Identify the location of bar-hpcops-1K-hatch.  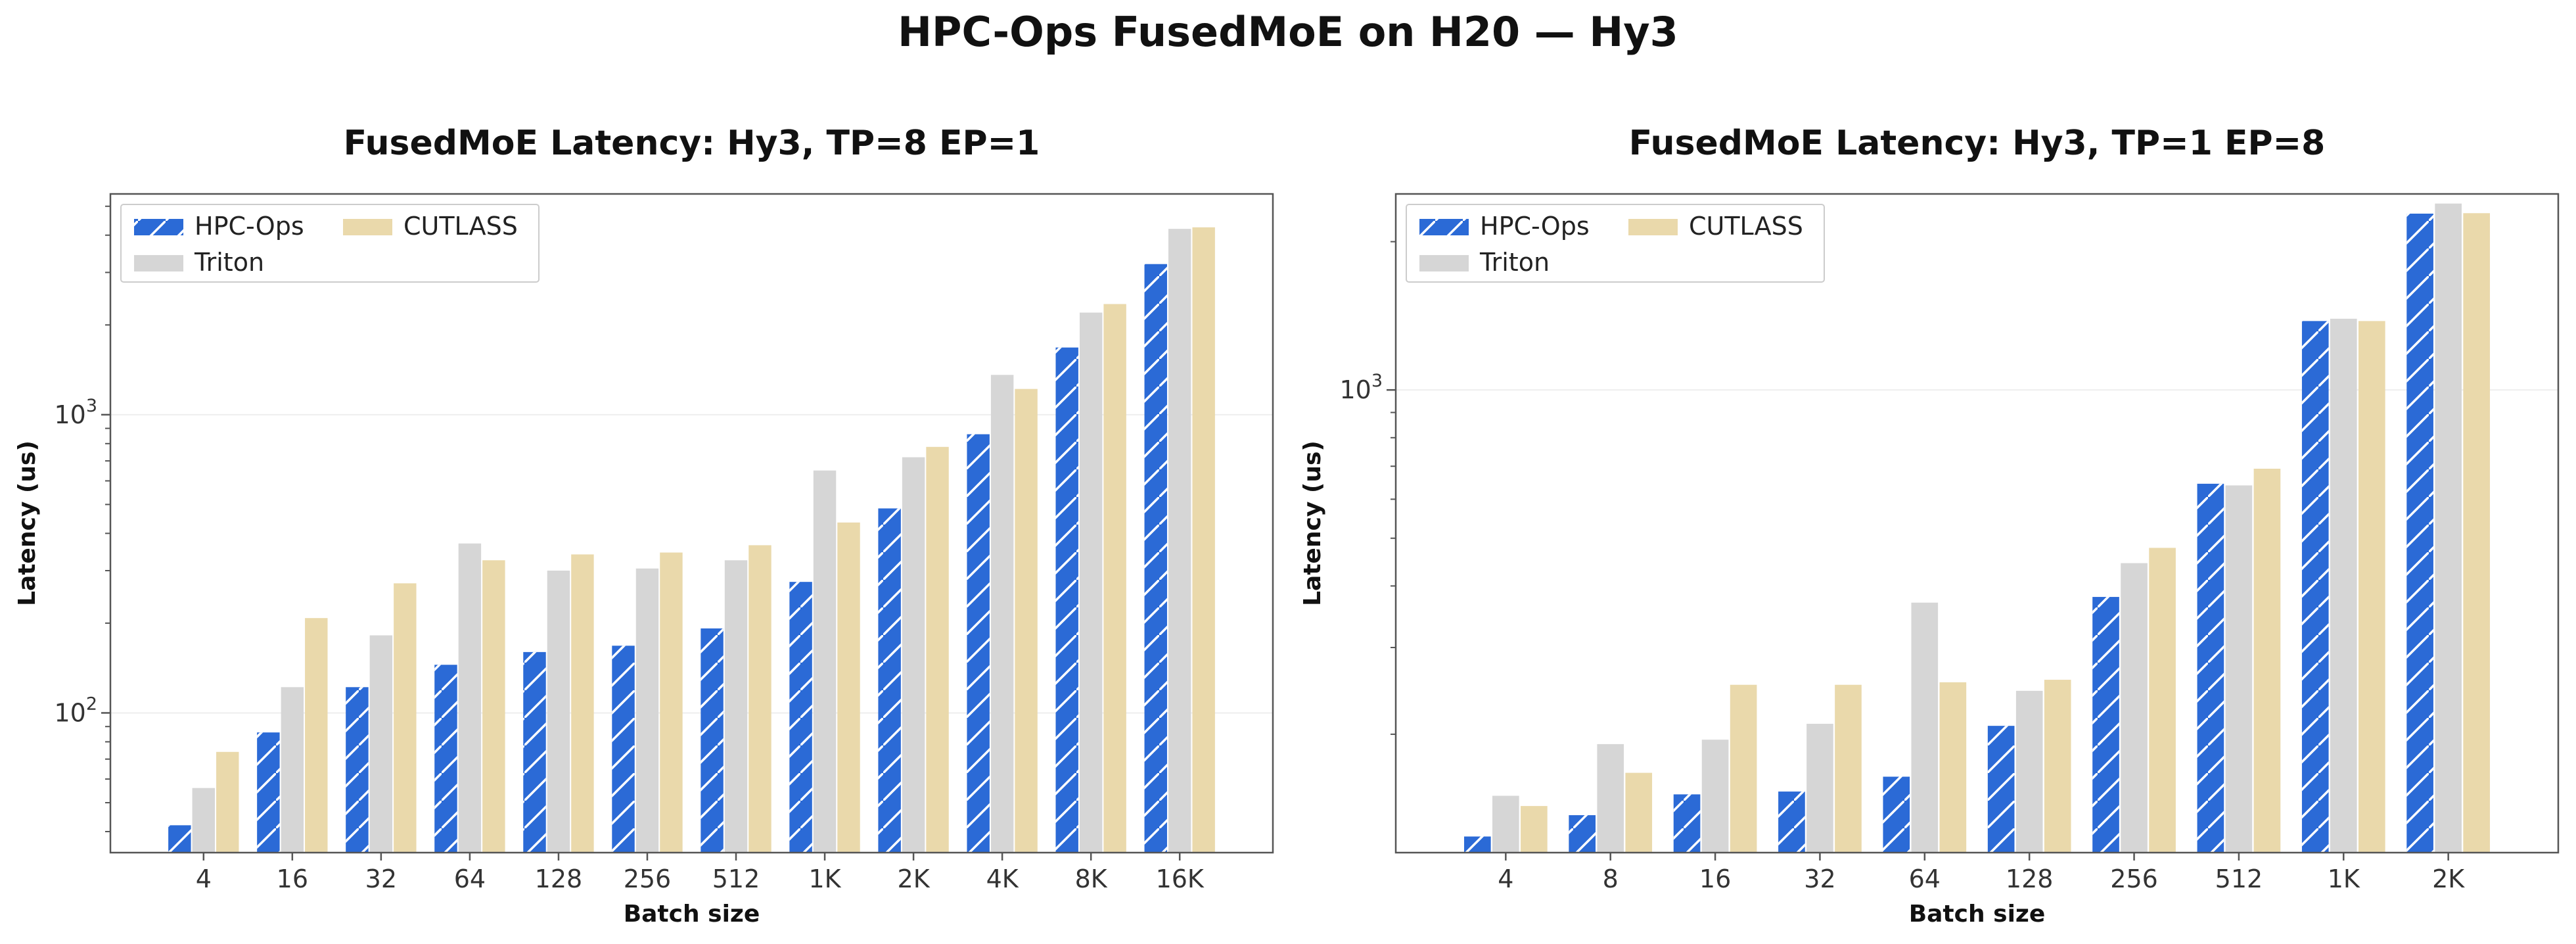
(800, 717).